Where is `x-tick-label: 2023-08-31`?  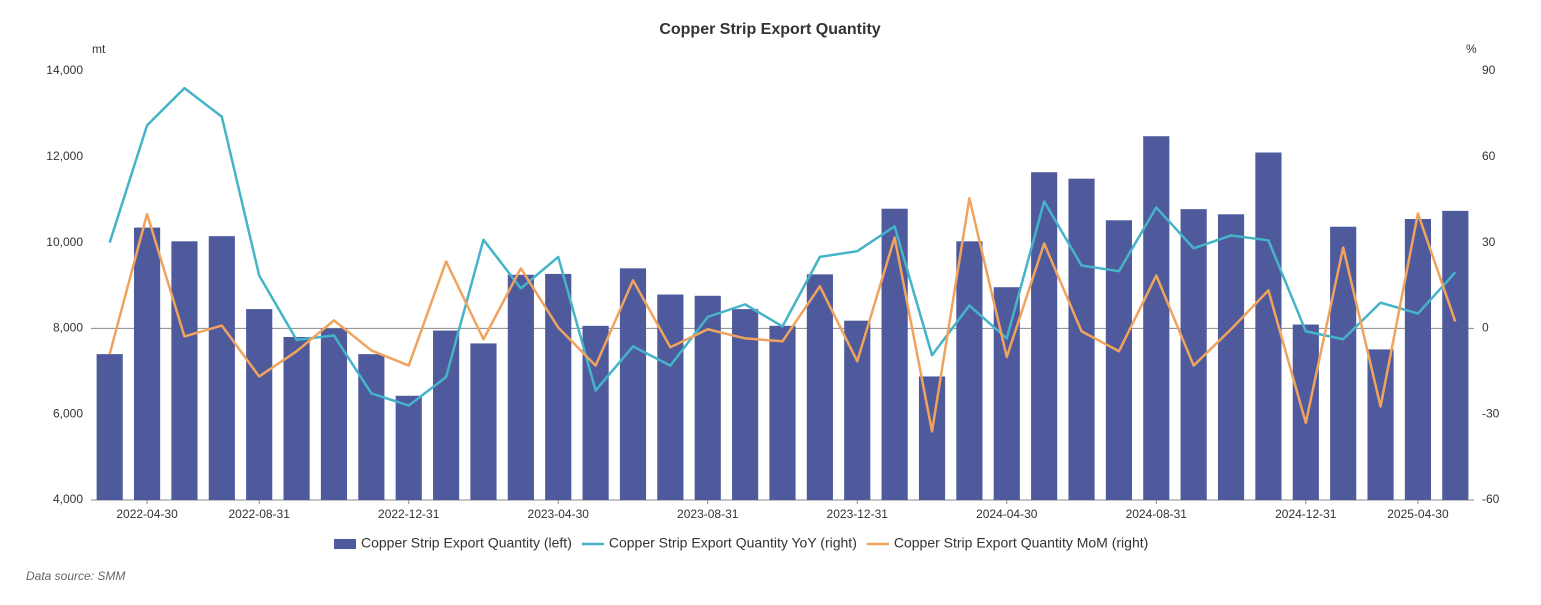 x-tick-label: 2023-08-31 is located at coordinates (708, 514).